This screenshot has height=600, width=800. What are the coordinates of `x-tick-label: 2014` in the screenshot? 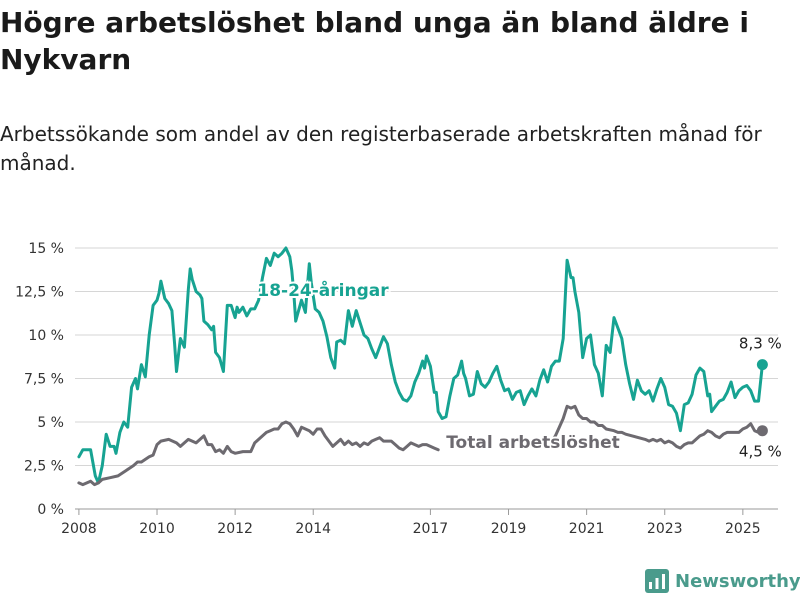 It's located at (313, 529).